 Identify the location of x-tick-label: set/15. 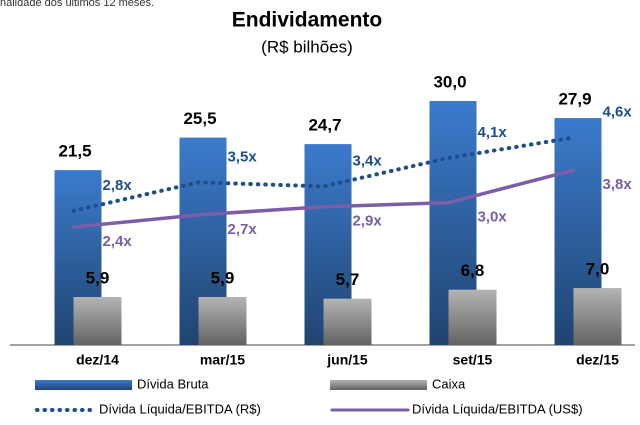
(473, 360).